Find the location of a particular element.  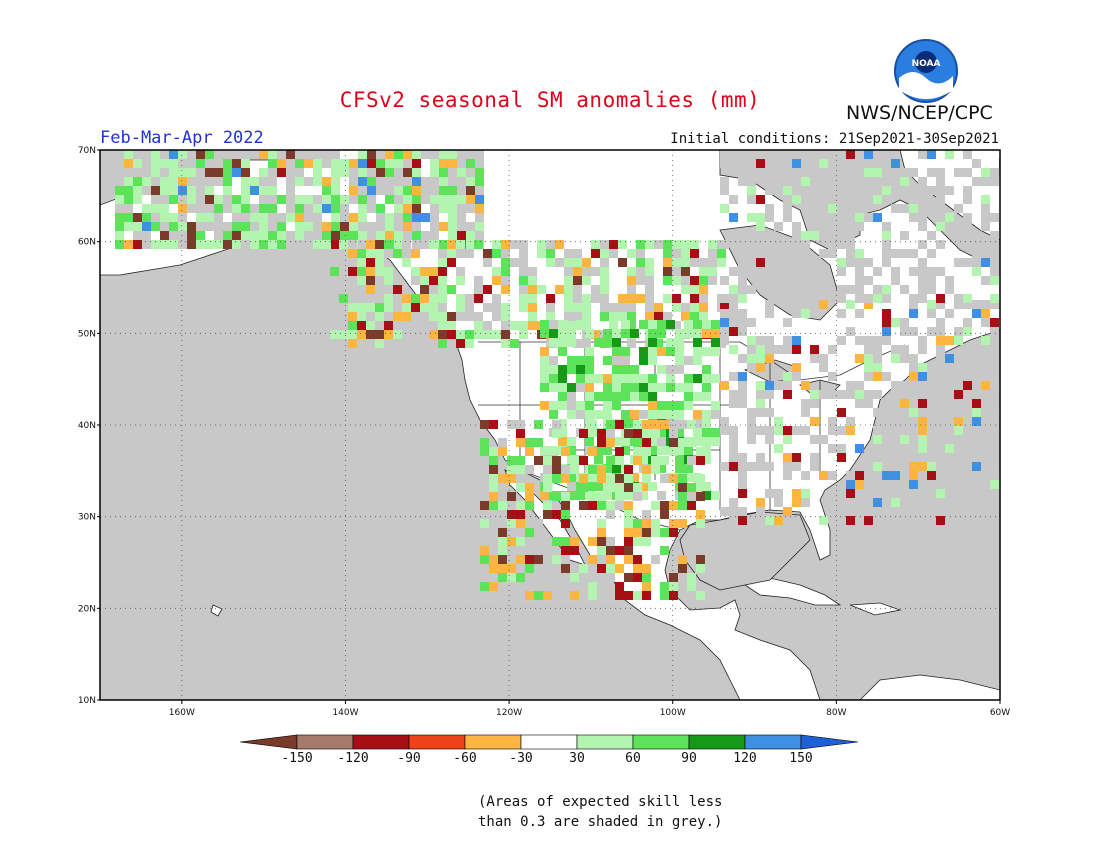

lon-tick-label: 160W is located at coordinates (182, 713).